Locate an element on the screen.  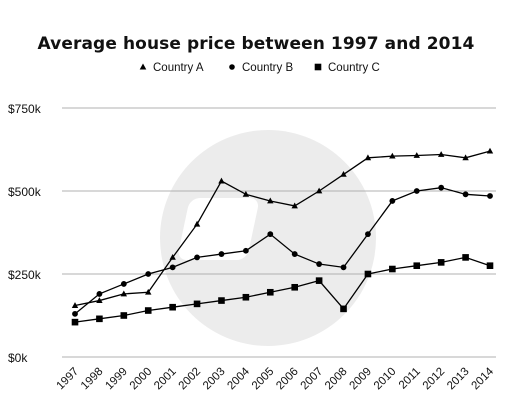
legend-label: Country B is located at coordinates (267, 68).